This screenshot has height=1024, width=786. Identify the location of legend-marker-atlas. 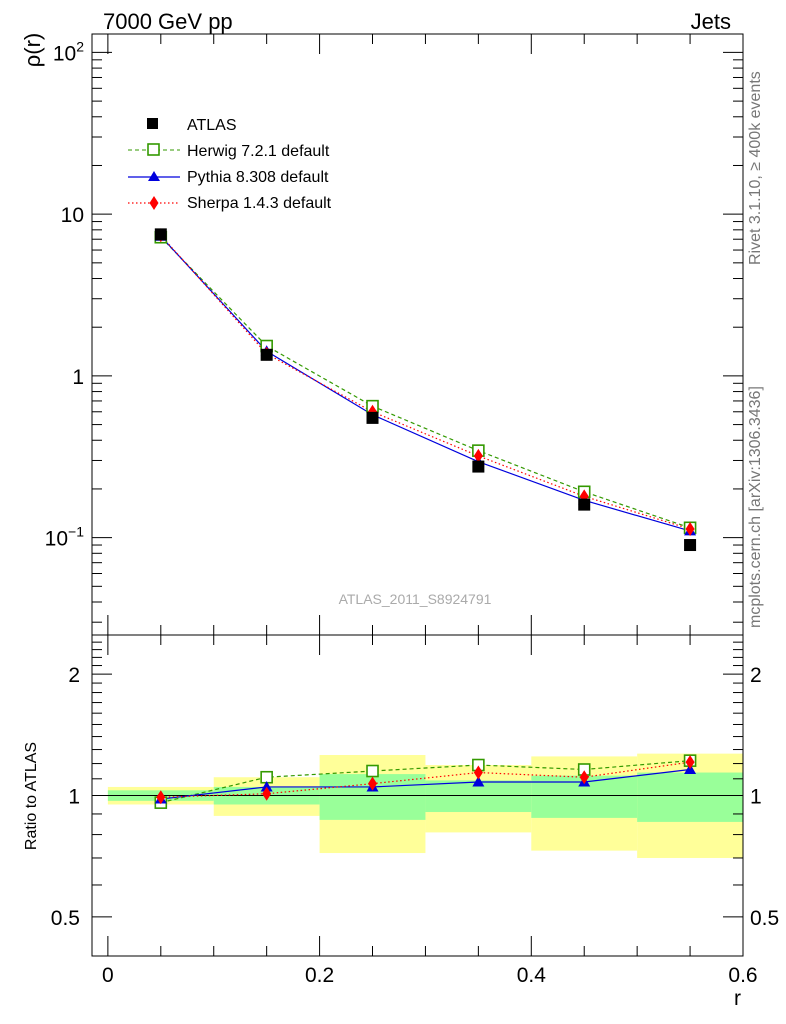
(152, 123).